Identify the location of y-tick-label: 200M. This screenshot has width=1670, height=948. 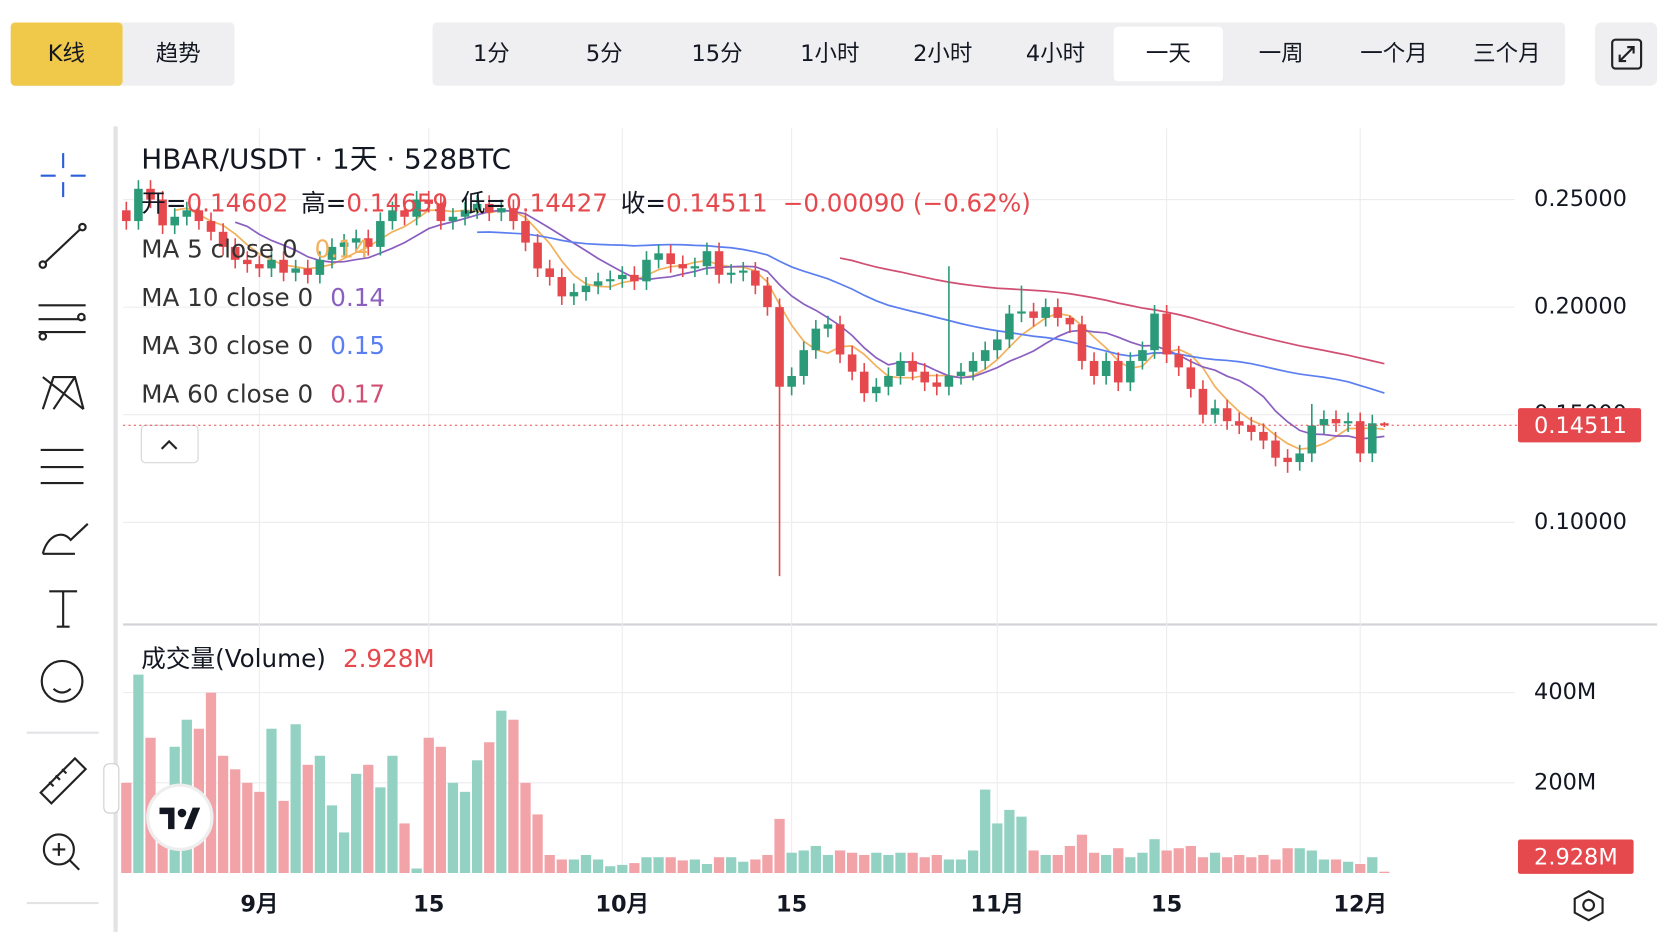
(1565, 782).